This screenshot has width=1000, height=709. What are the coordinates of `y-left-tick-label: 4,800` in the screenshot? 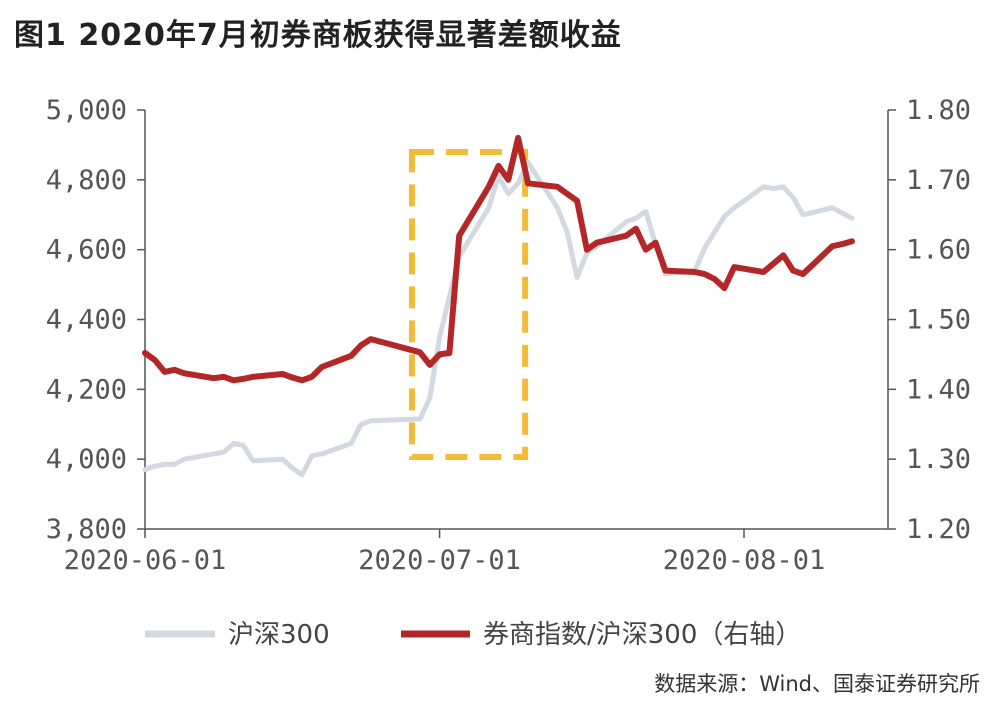 It's located at (86, 180).